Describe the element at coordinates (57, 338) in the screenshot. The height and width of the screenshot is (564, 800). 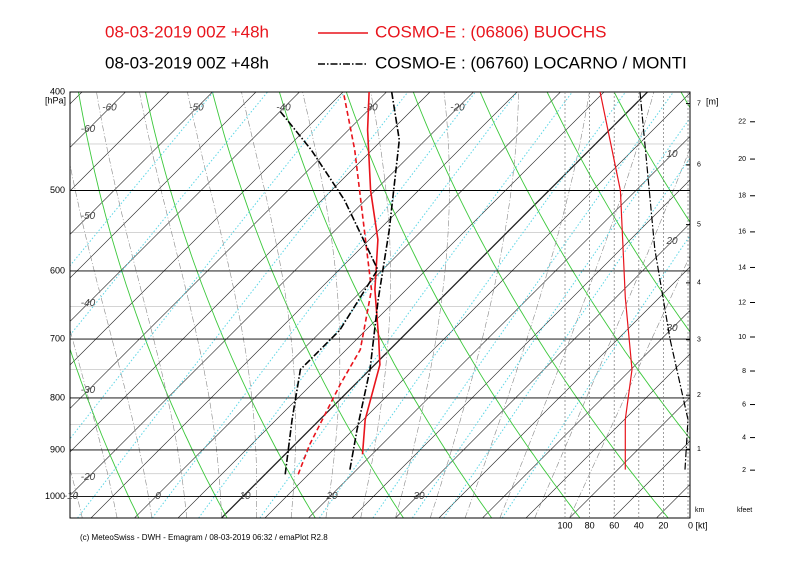
I see `y-tick-label: 700` at that location.